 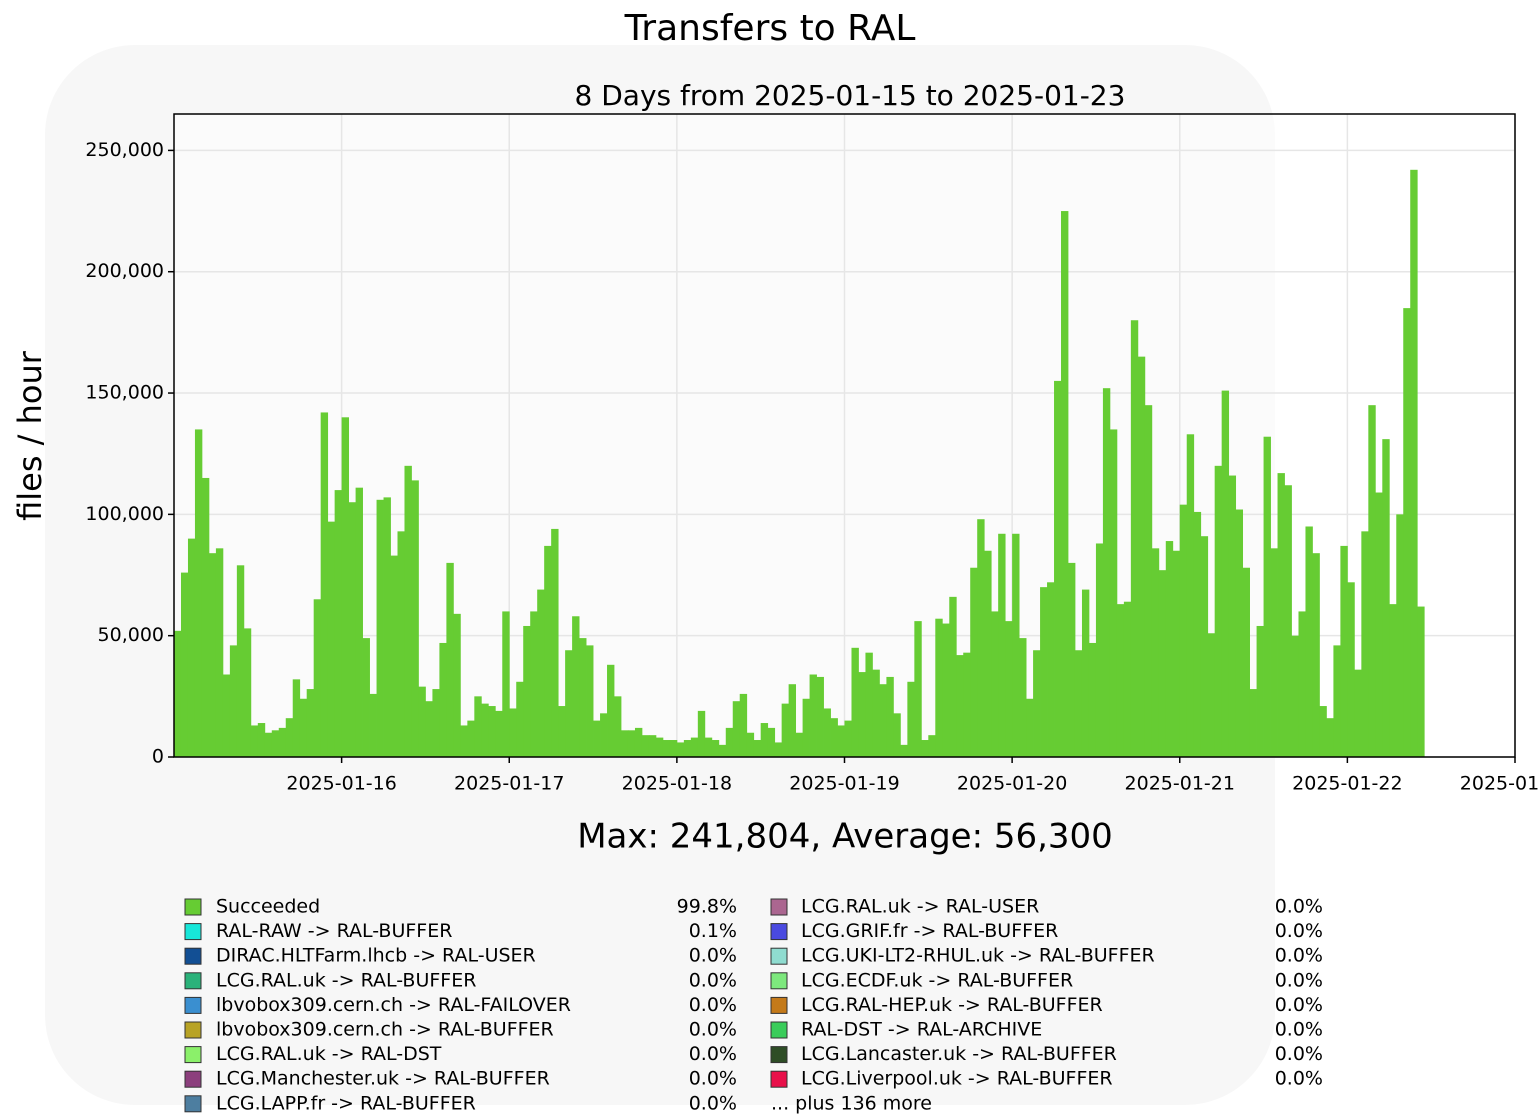 What do you see at coordinates (341, 784) in the screenshot?
I see `x-tick-label: 2025-01-16` at bounding box center [341, 784].